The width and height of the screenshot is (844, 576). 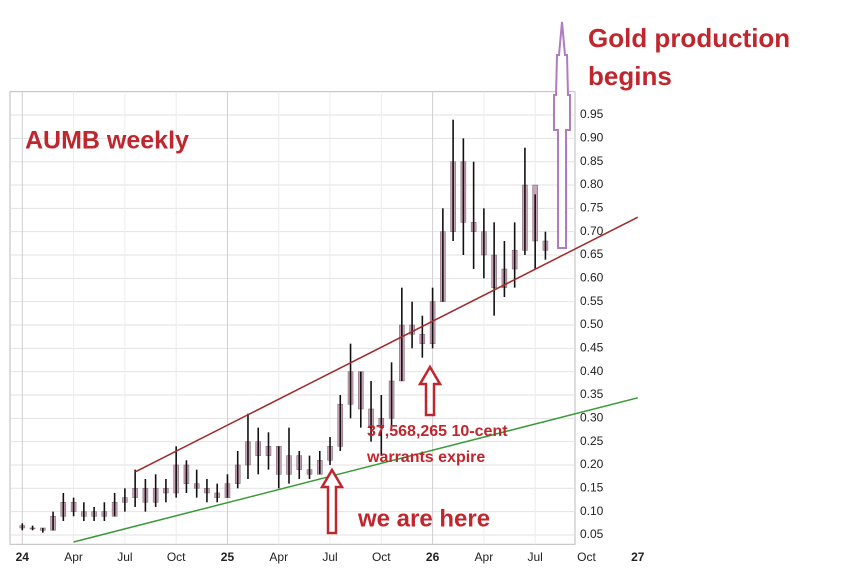 I want to click on annotation: warrants expire, so click(x=425, y=457).